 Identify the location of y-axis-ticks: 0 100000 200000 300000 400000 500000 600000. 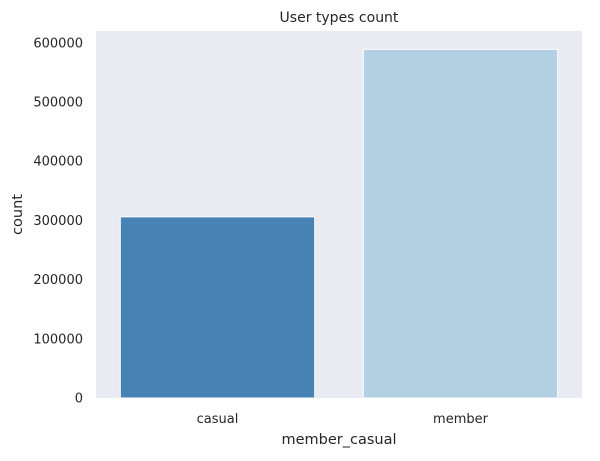
(58, 221).